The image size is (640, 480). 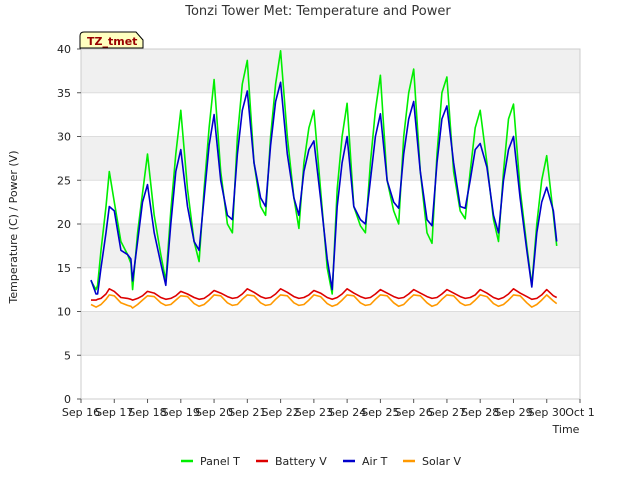 I want to click on series-line-battery-v, so click(x=324, y=294).